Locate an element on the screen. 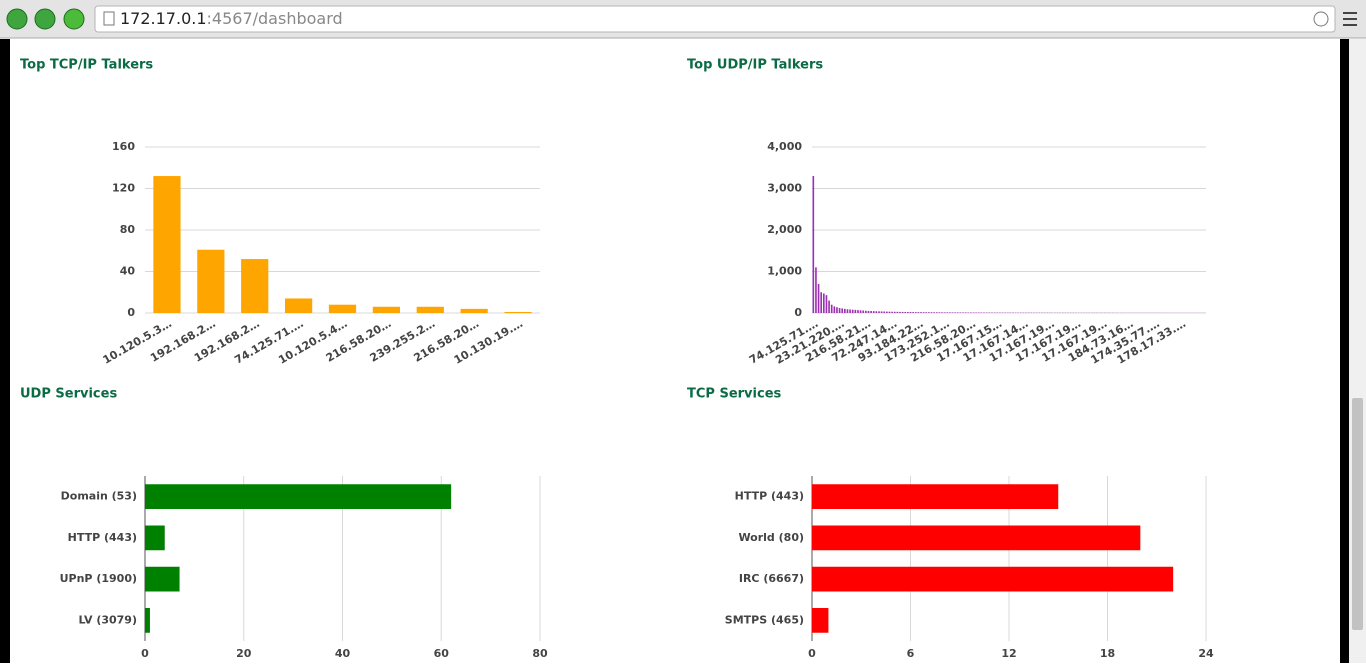  back-button is located at coordinates (17, 19).